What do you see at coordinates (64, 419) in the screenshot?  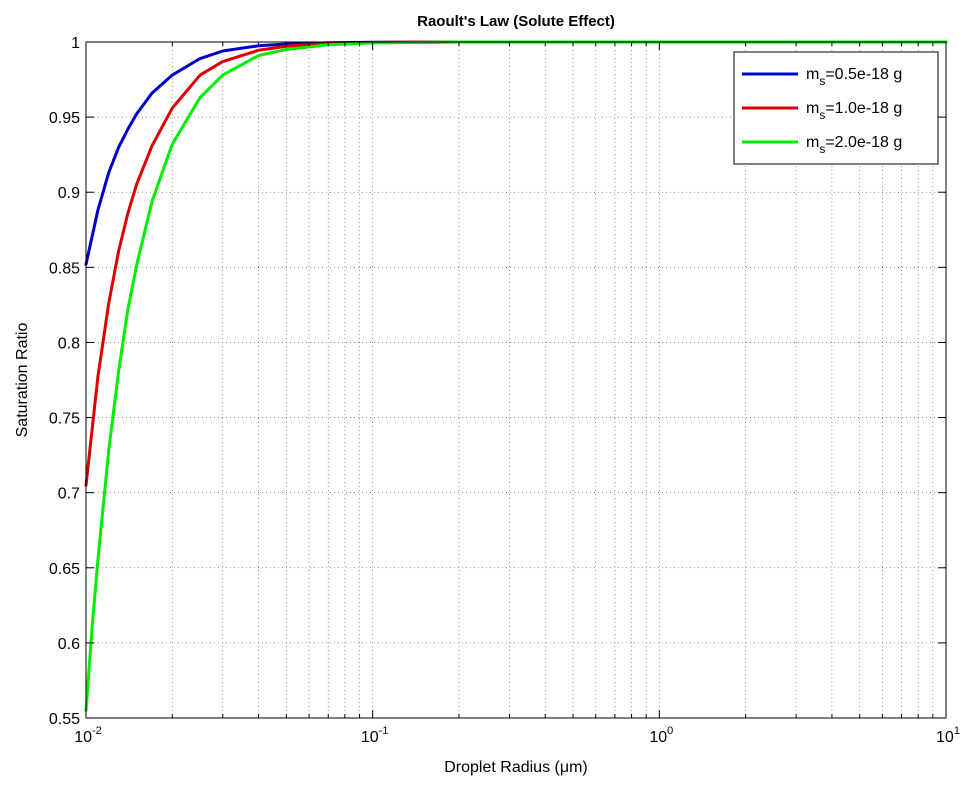 I see `y-tick-label: 0.75` at bounding box center [64, 419].